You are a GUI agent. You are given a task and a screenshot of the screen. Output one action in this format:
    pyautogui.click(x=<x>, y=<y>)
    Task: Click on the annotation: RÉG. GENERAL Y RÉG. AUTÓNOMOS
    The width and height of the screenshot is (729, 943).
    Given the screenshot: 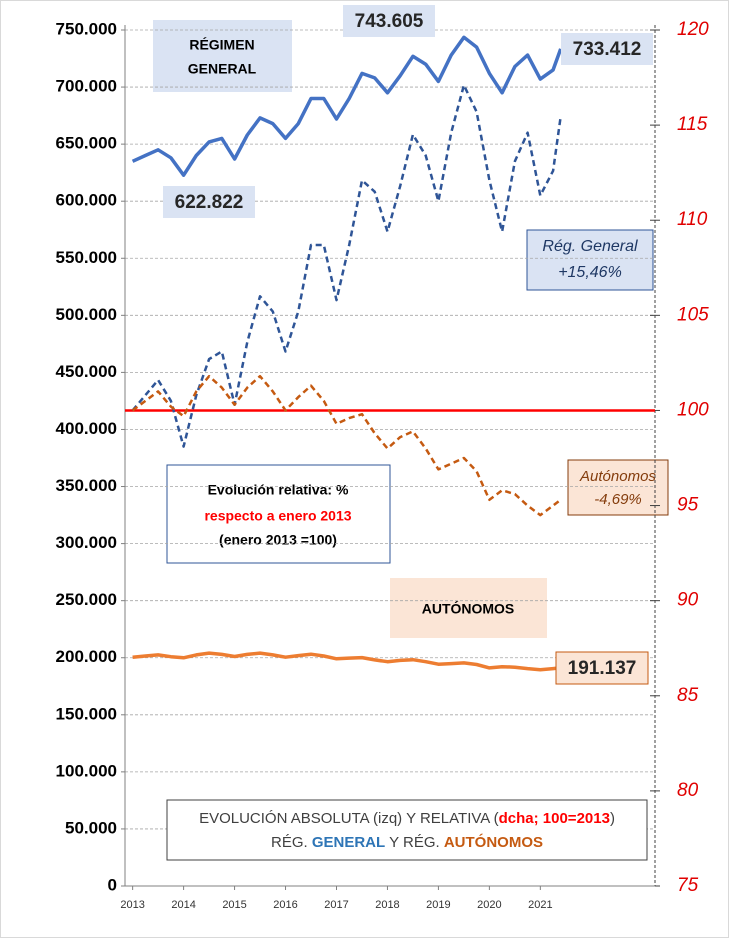 What is the action you would take?
    pyautogui.click(x=407, y=842)
    